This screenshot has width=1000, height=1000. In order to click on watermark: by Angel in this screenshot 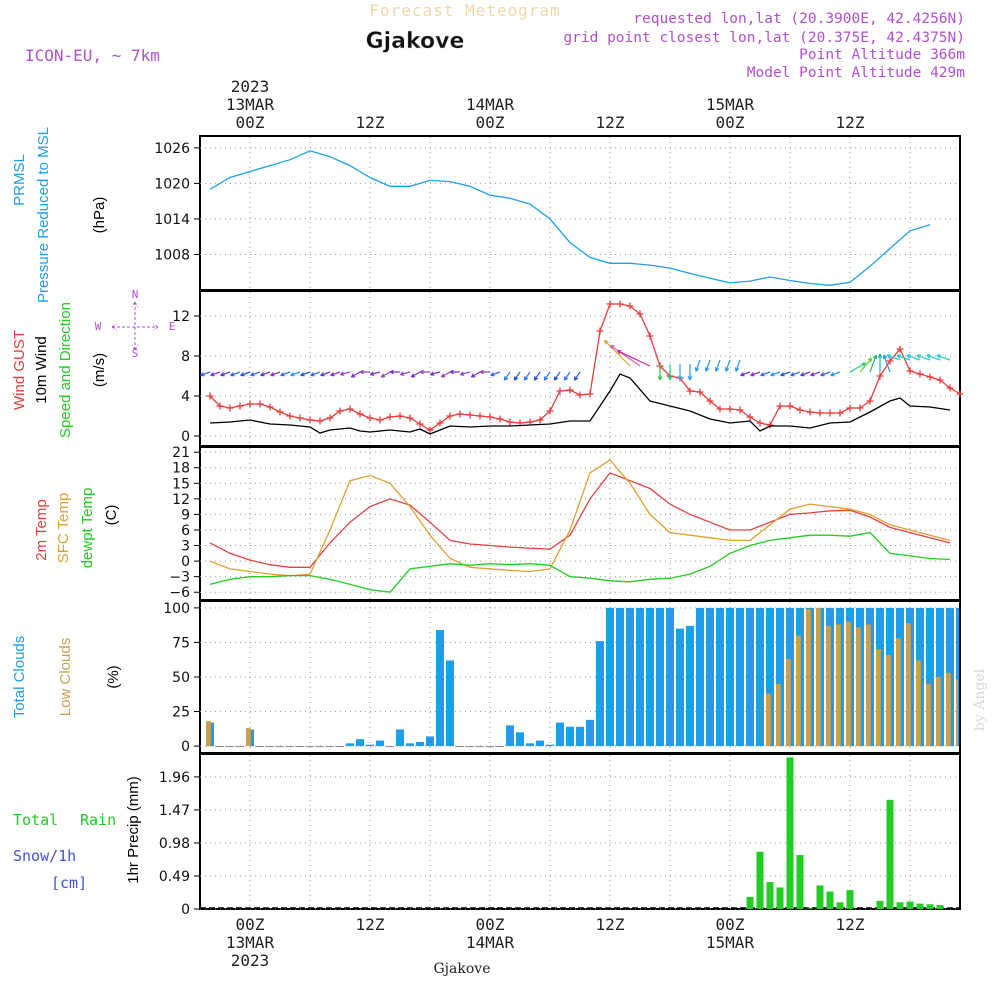, I will do `click(980, 699)`.